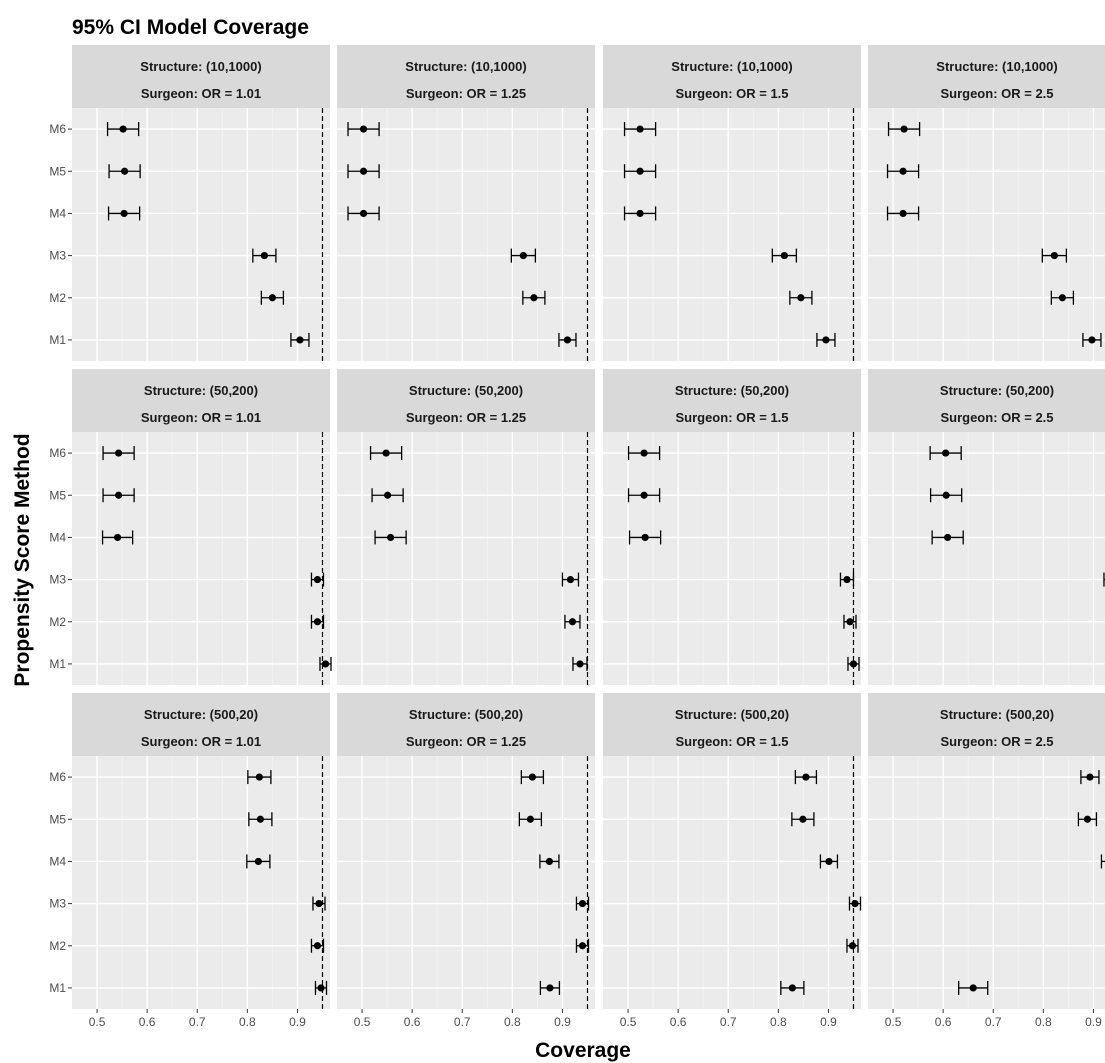 The width and height of the screenshot is (1105, 1063). Describe the element at coordinates (57, 622) in the screenshot. I see `y-tick-label: M2` at that location.